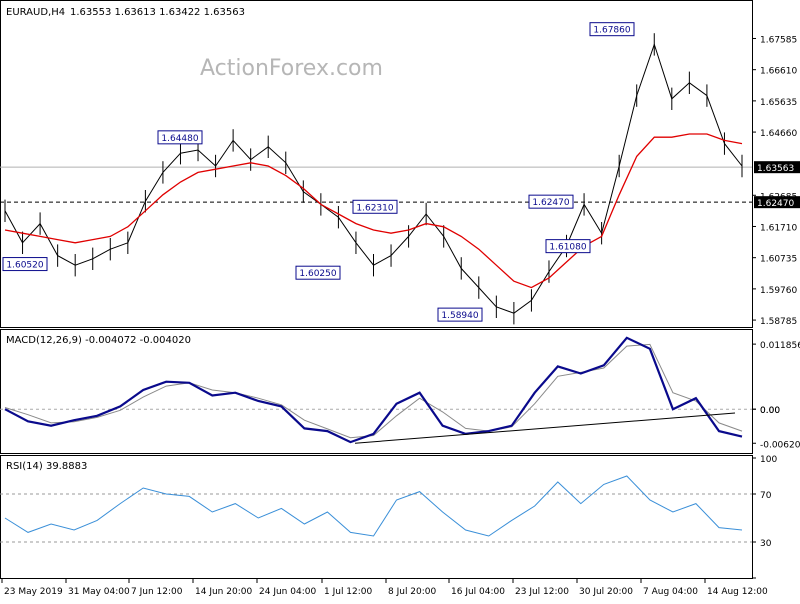 This screenshot has height=604, width=800. What do you see at coordinates (780, 346) in the screenshot?
I see `macd-y-tick-label: 0.011856` at bounding box center [780, 346].